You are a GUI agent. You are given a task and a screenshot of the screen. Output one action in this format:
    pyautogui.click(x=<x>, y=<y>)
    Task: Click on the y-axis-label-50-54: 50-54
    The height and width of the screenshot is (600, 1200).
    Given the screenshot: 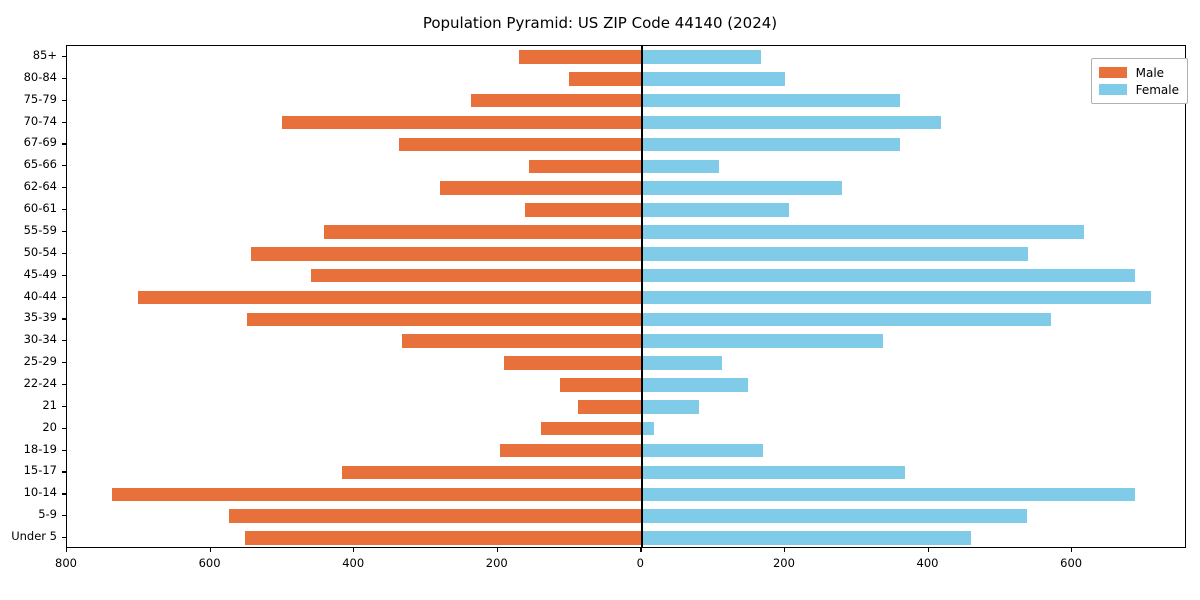 What is the action you would take?
    pyautogui.click(x=40, y=251)
    